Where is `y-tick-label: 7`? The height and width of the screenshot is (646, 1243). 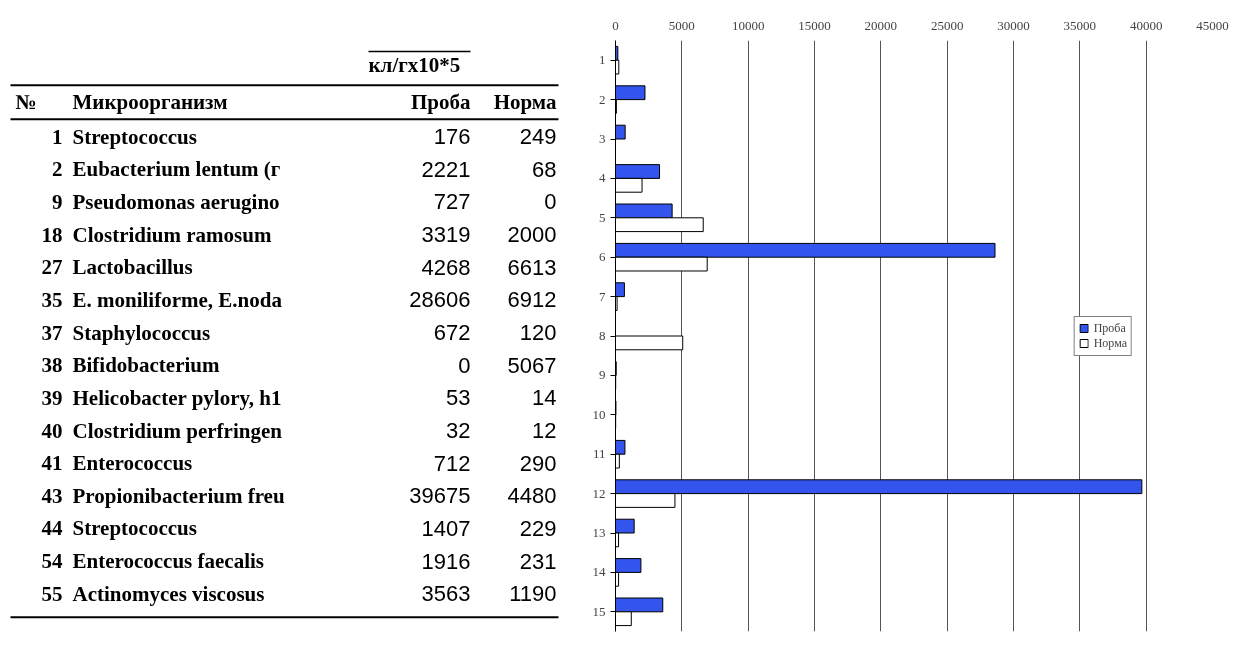 y-tick-label: 7 is located at coordinates (602, 296).